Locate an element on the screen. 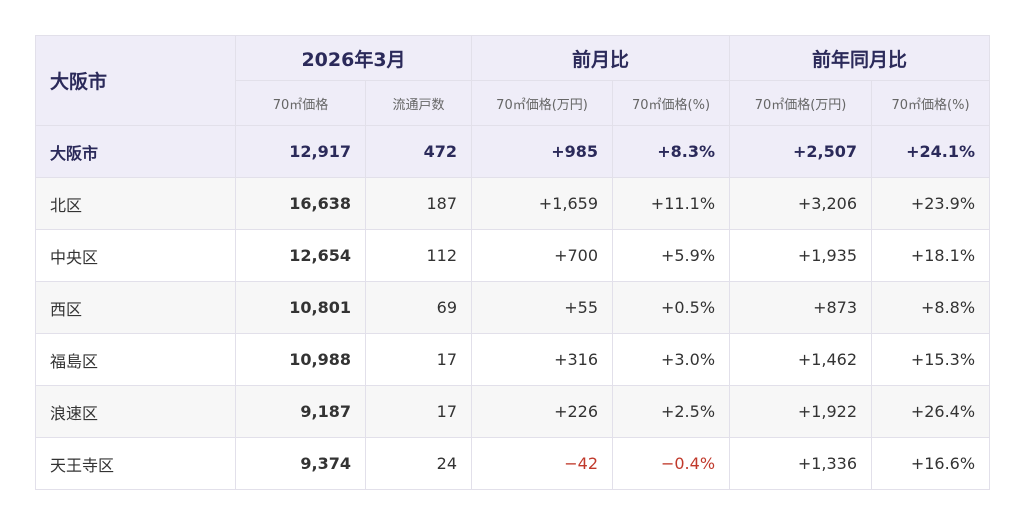 The height and width of the screenshot is (523, 1024). mom-yen-cell: +700 is located at coordinates (542, 255).